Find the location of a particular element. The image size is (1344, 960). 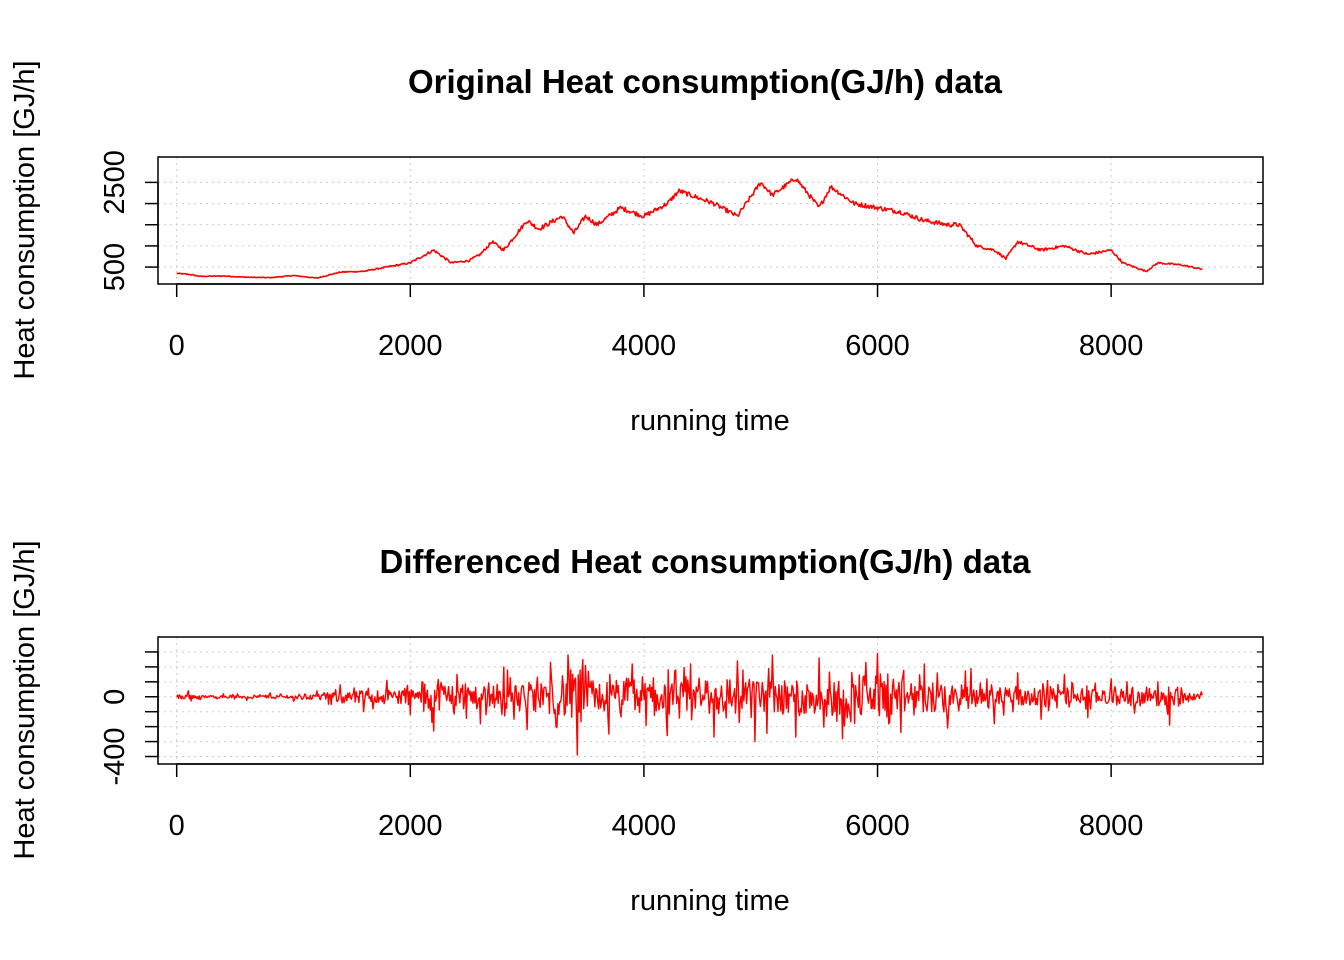

y-axis: -400 0 is located at coordinates (129, 718).